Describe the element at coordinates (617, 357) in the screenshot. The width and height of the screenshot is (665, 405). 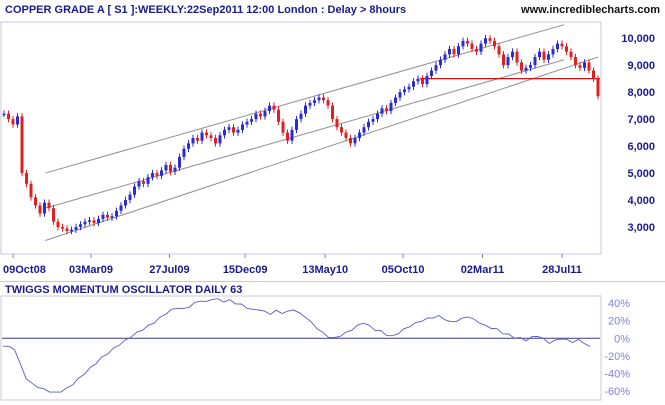
I see `oscillator-tick-label: -20%` at that location.